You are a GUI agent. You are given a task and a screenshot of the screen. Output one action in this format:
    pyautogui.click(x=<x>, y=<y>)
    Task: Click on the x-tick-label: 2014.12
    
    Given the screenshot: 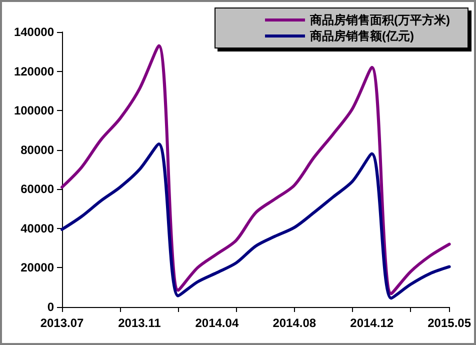 What is the action you would take?
    pyautogui.click(x=372, y=323)
    